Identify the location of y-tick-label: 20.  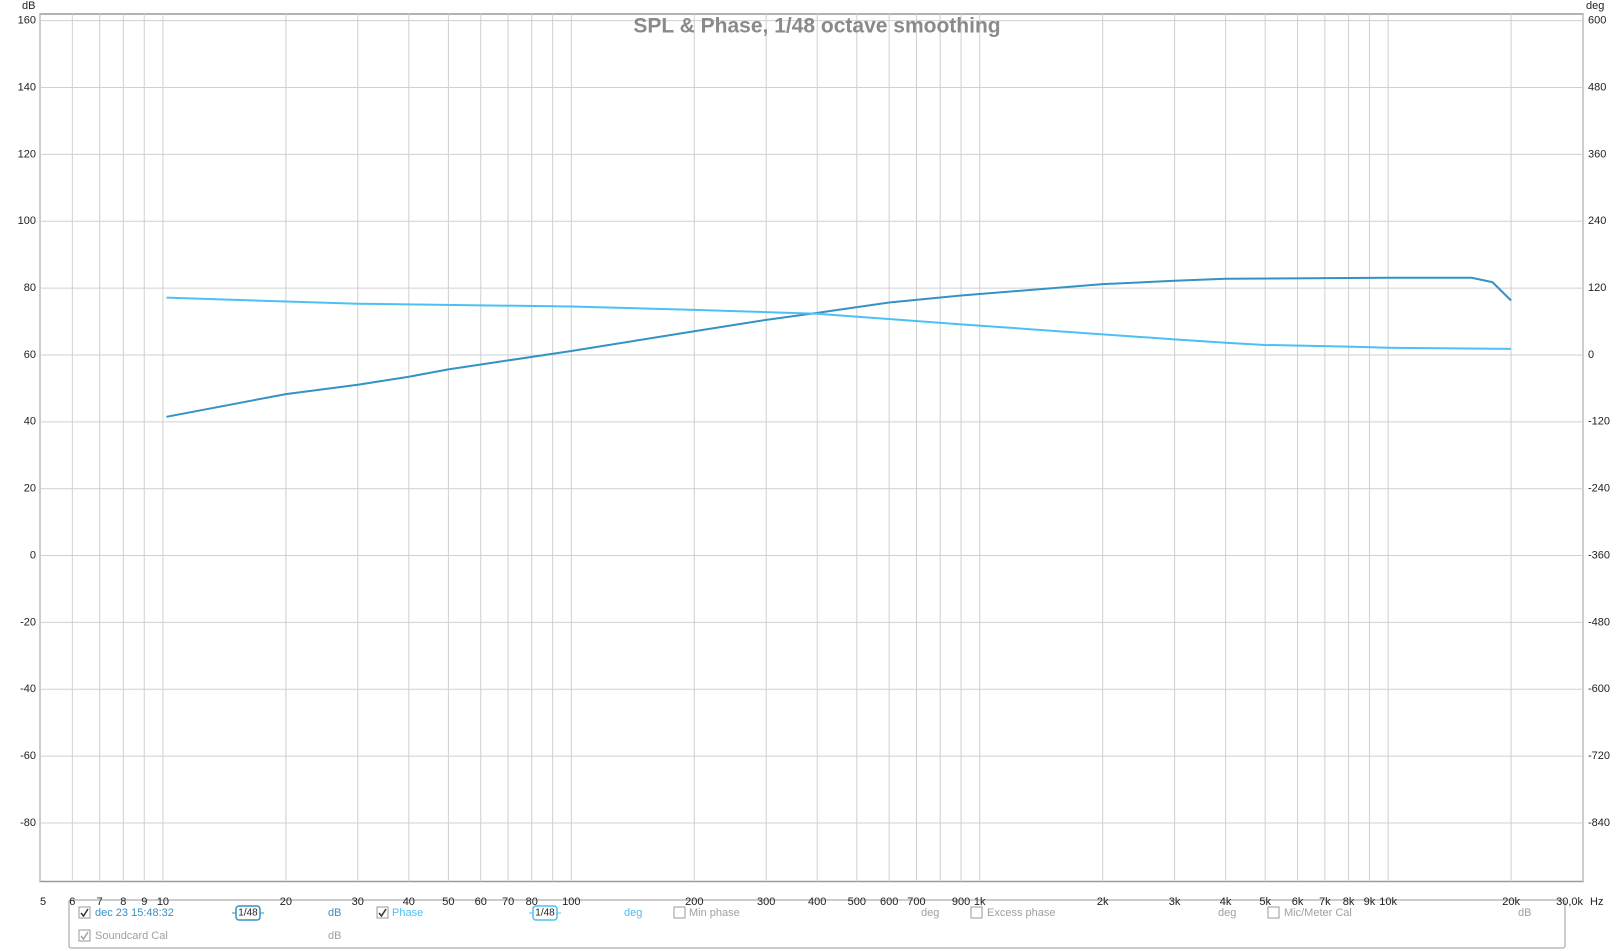
(30, 489).